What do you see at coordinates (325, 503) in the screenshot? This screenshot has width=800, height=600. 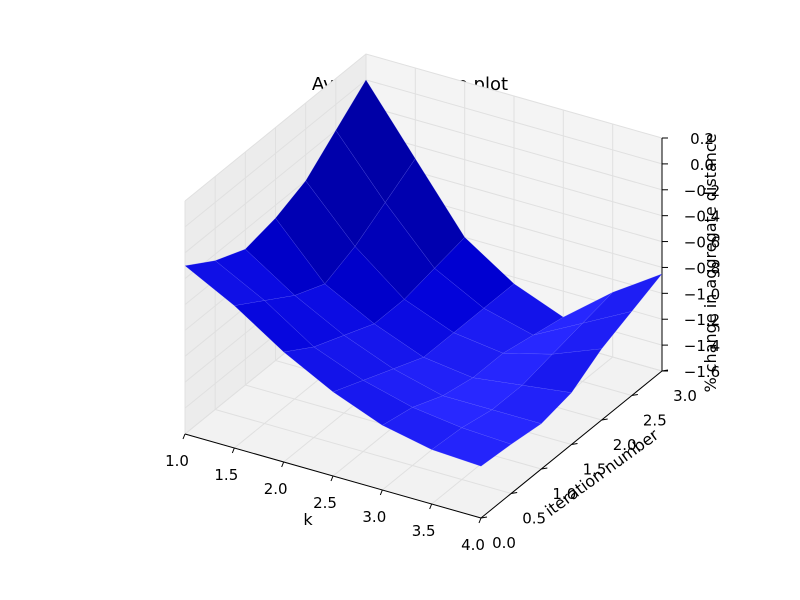 I see `x-tick-label: 2.5` at bounding box center [325, 503].